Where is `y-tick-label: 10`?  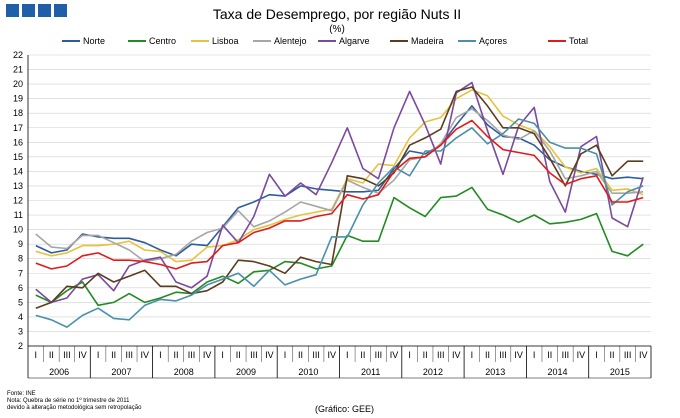 y-tick-label: 10 is located at coordinates (18, 230).